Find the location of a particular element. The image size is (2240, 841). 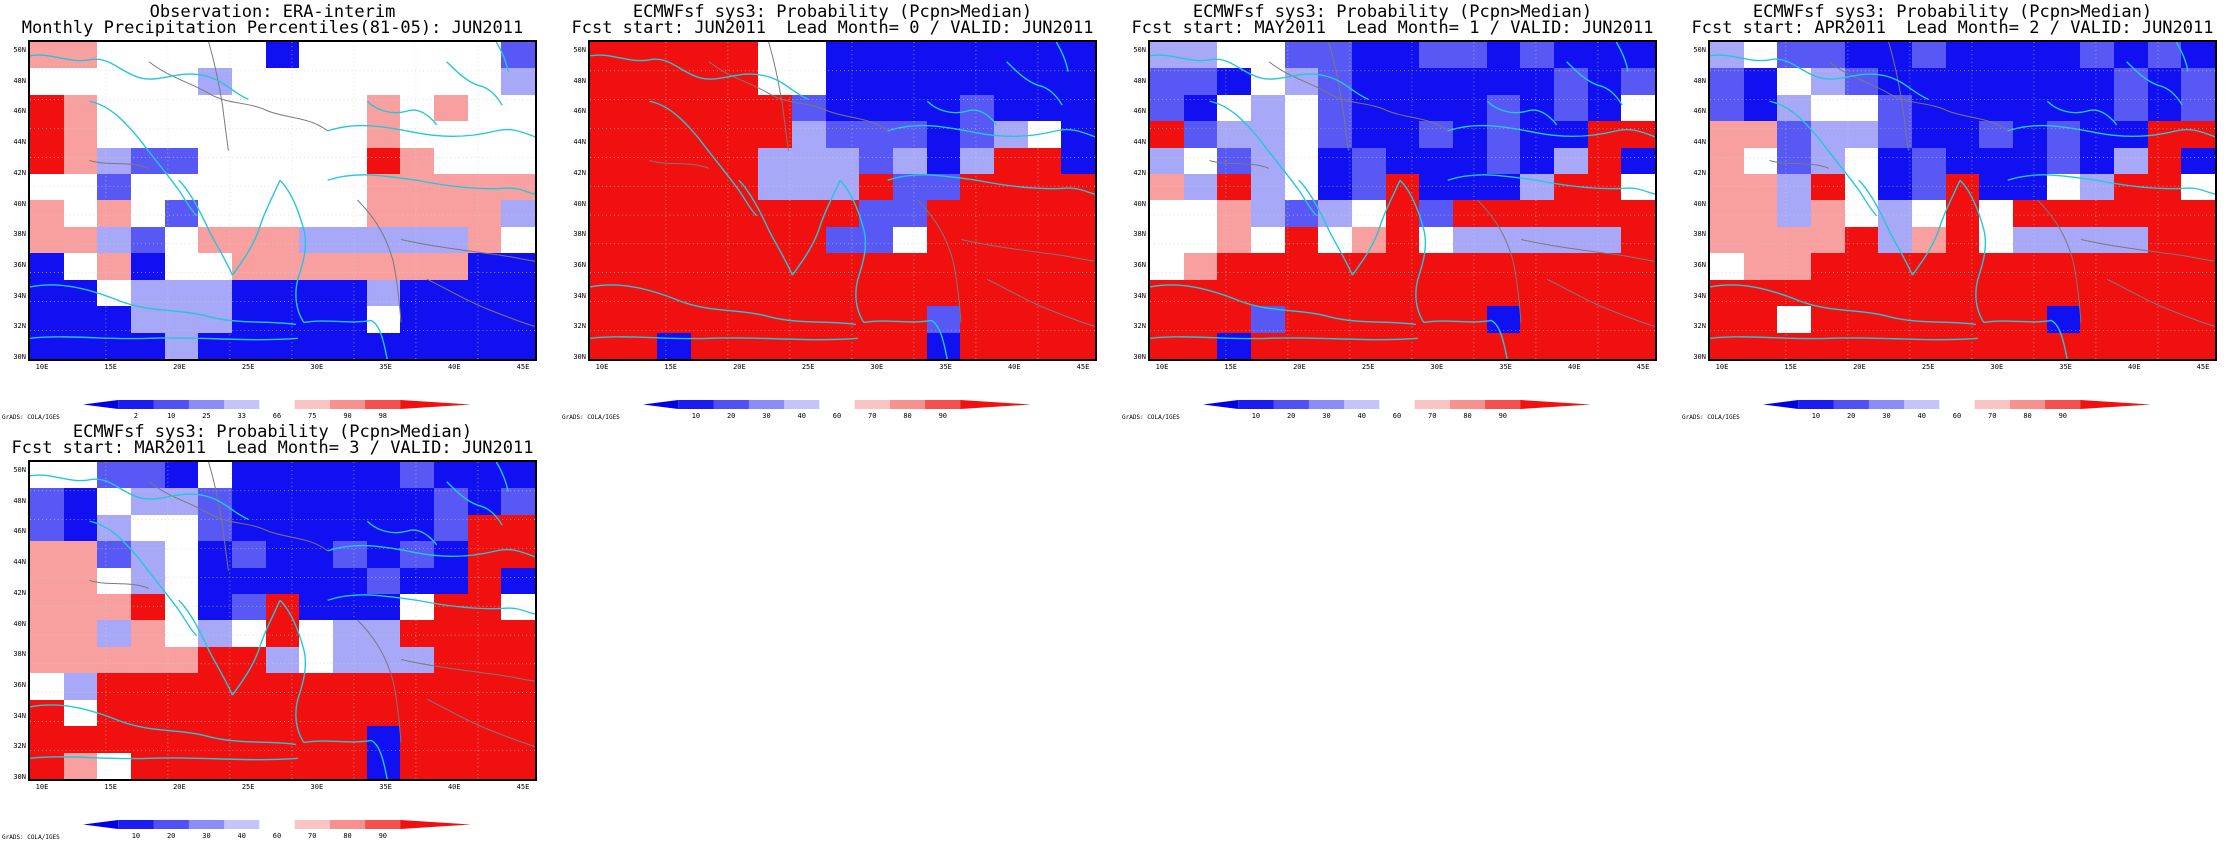

colorbar-label: 10 is located at coordinates (696, 416).